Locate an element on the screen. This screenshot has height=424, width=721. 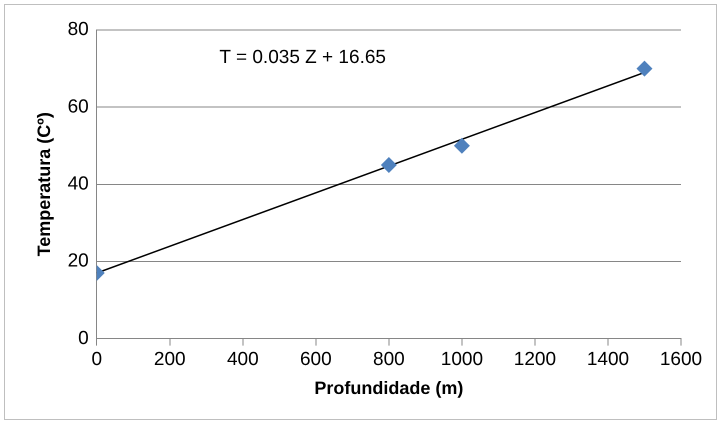
y-axis-title: Temperatura (Cº) is located at coordinates (44, 184).